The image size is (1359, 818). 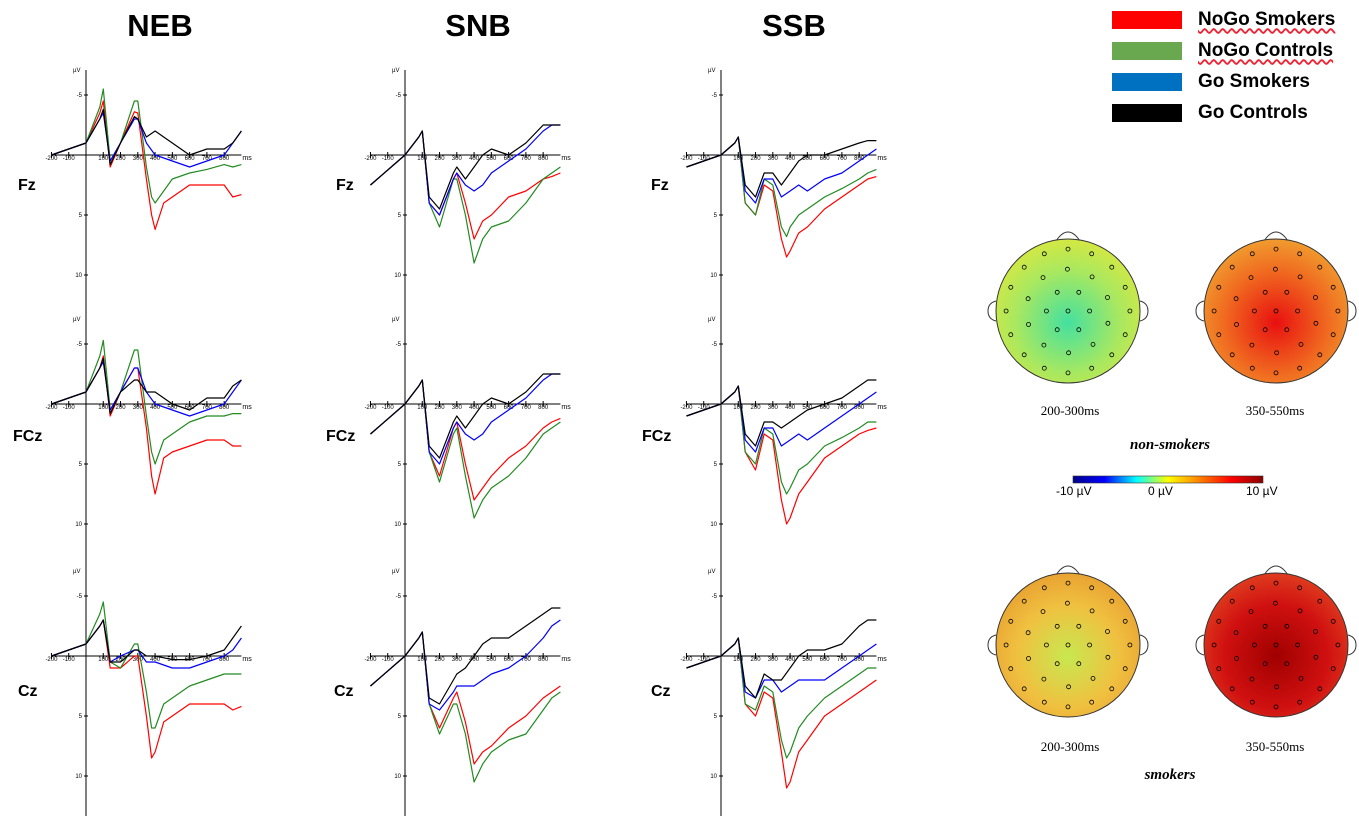 I want to click on electrode-label-cz-ssb: Cz, so click(x=661, y=691).